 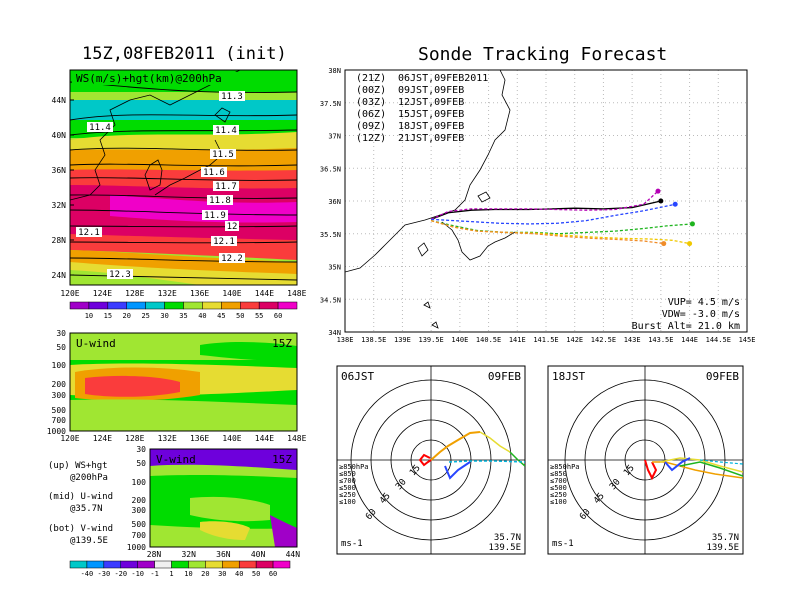 What do you see at coordinates (264, 438) in the screenshot?
I see `lon-tick-label: 144E` at bounding box center [264, 438].